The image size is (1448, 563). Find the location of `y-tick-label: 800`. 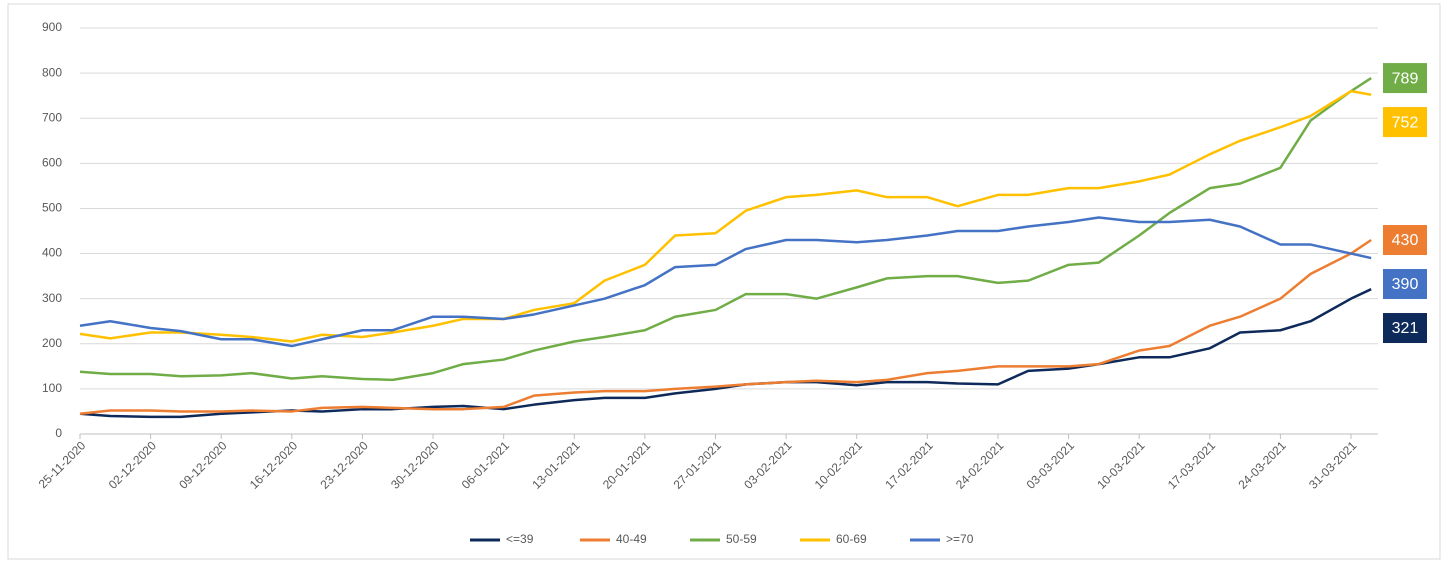

y-tick-label: 800 is located at coordinates (52, 72).